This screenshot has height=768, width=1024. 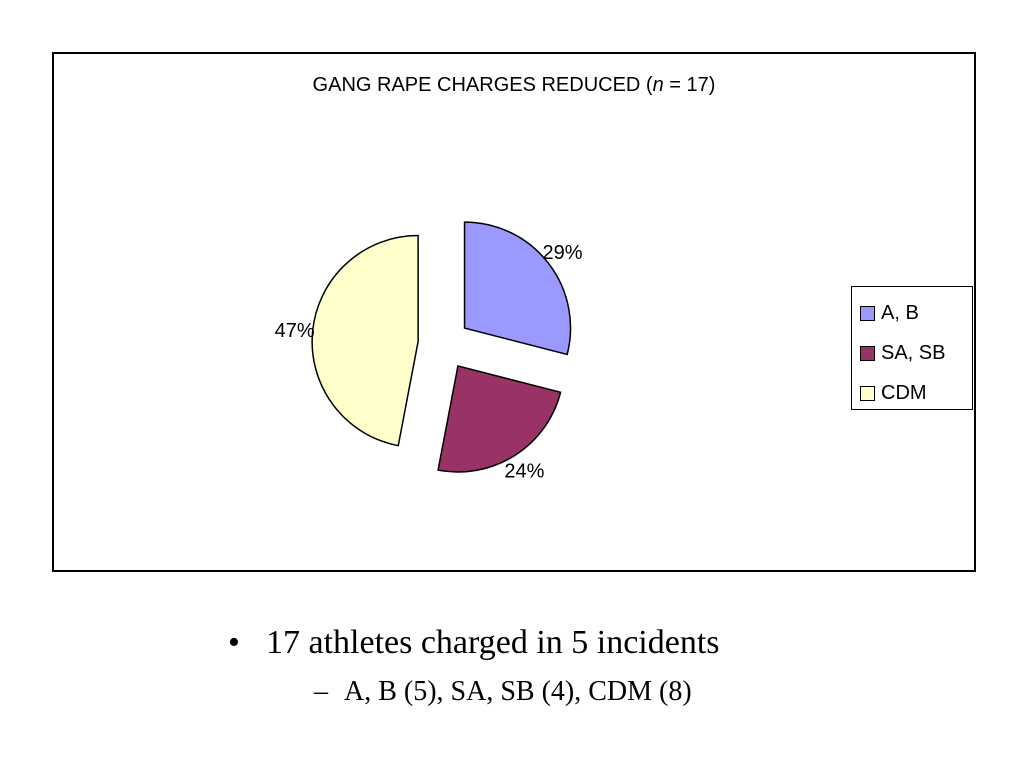 What do you see at coordinates (295, 331) in the screenshot?
I see `slice-cdm-label: 47%` at bounding box center [295, 331].